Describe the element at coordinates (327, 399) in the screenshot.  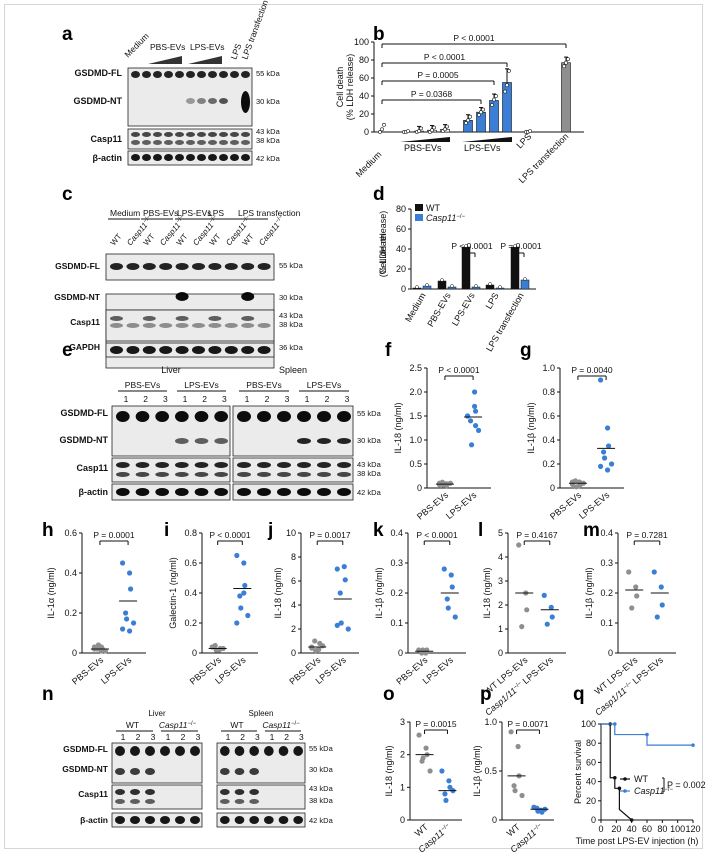
I see `blot-e-lane-1-4: 2` at that location.